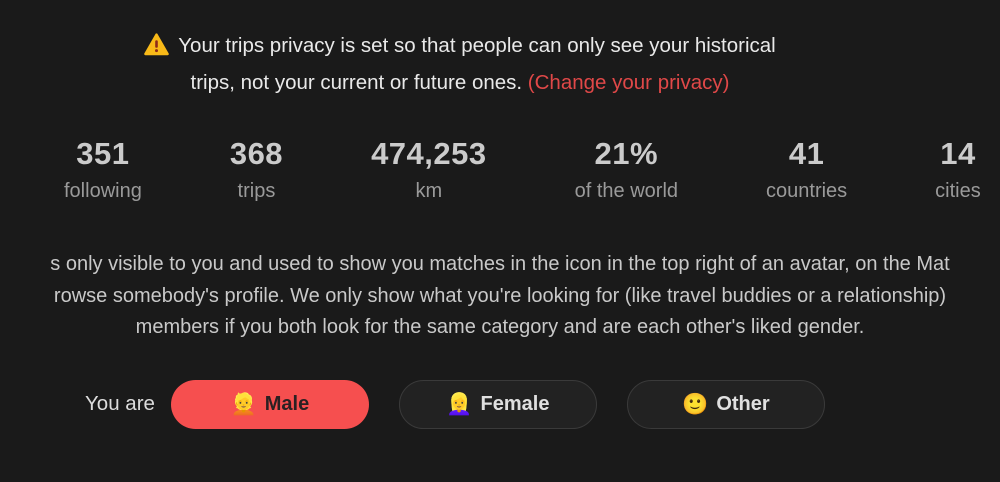 The image size is (1000, 482). I want to click on stat-value: 14, so click(958, 153).